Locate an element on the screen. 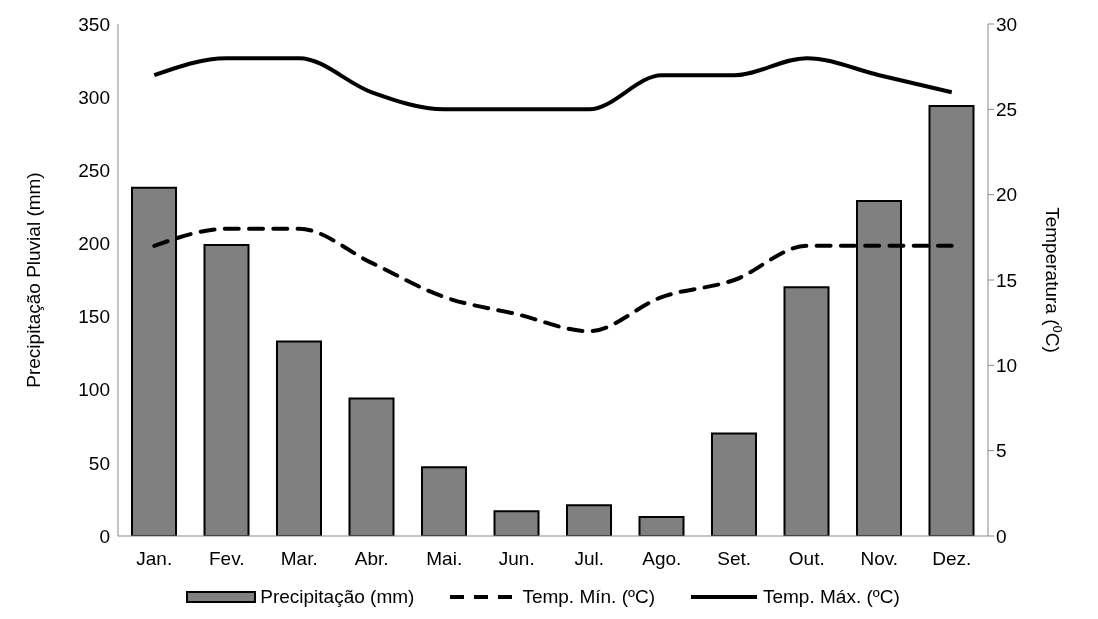 The width and height of the screenshot is (1098, 619). x-tick-label: Jun. is located at coordinates (516, 559).